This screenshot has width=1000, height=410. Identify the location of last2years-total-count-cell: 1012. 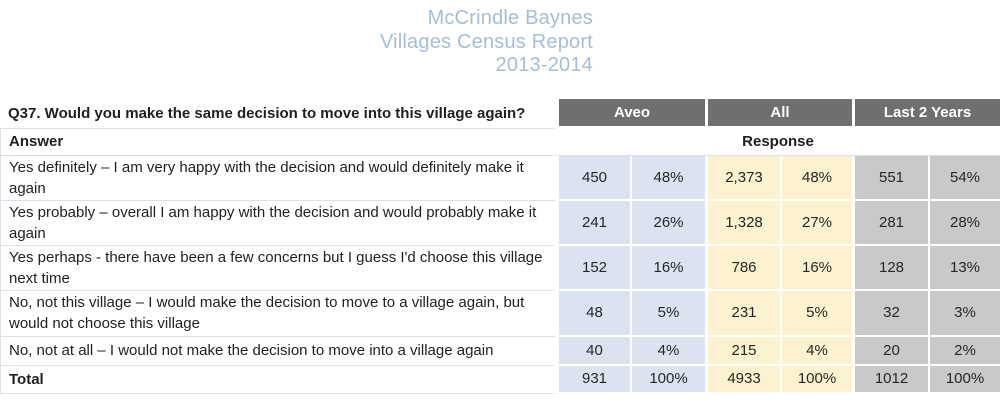
(890, 379).